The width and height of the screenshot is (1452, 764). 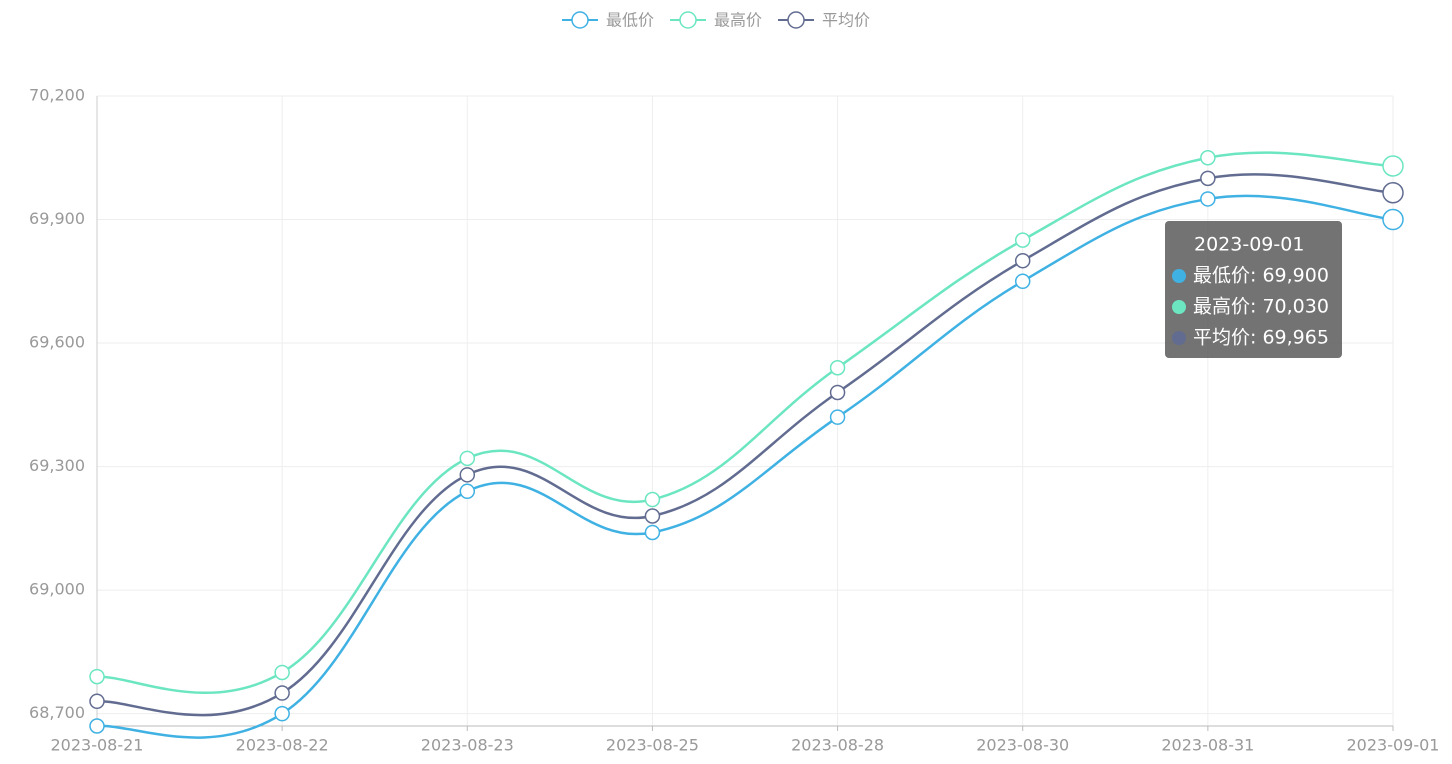 What do you see at coordinates (1207, 745) in the screenshot?
I see `x-tick-label: 2023-08-31` at bounding box center [1207, 745].